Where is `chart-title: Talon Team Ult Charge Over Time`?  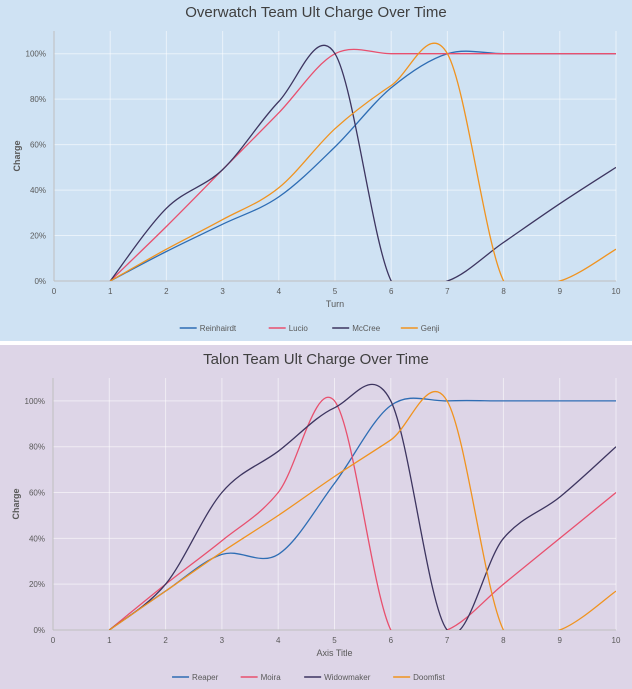 chart-title: Talon Team Ult Charge Over Time is located at coordinates (316, 359).